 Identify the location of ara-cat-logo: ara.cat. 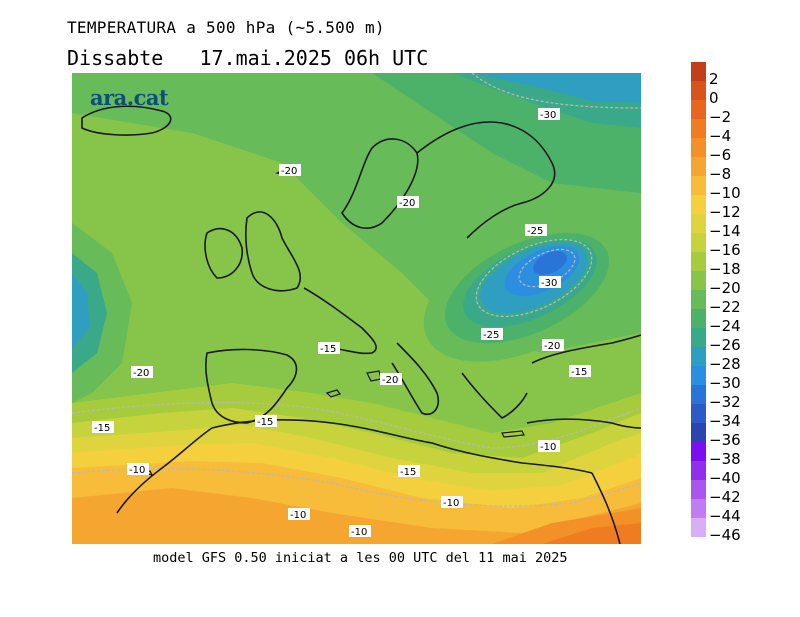
(129, 97).